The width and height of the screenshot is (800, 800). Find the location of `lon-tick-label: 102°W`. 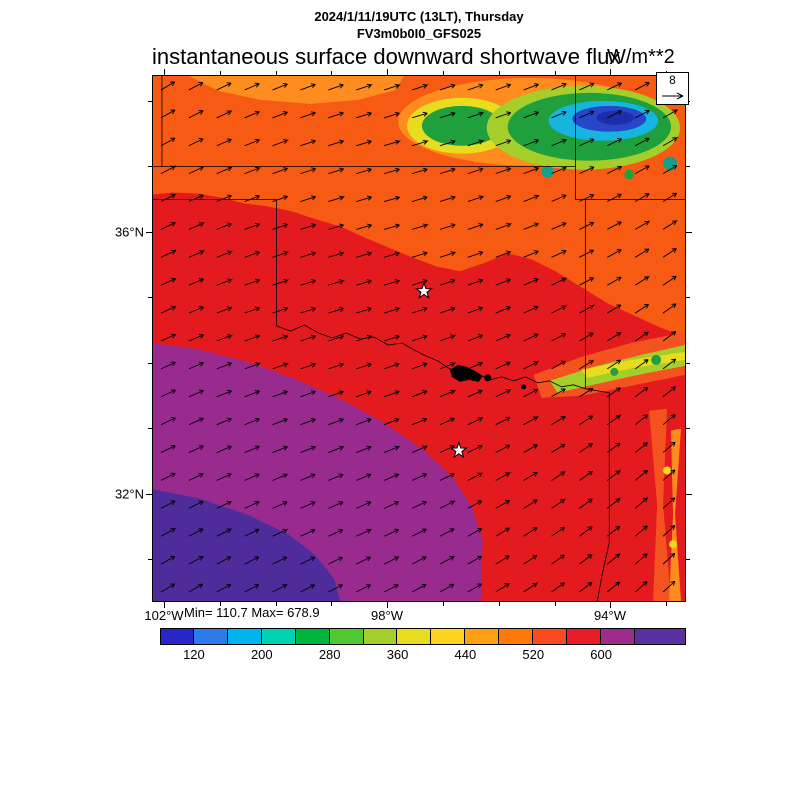

lon-tick-label: 102°W is located at coordinates (164, 615).